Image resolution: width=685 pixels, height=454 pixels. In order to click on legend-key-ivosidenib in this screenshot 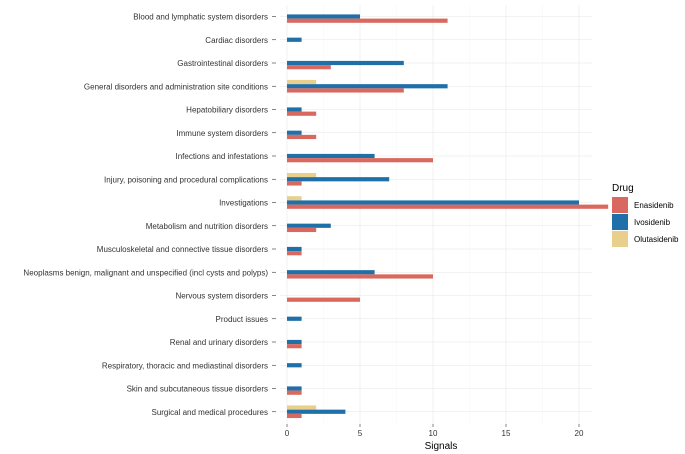, I will do `click(620, 222)`.